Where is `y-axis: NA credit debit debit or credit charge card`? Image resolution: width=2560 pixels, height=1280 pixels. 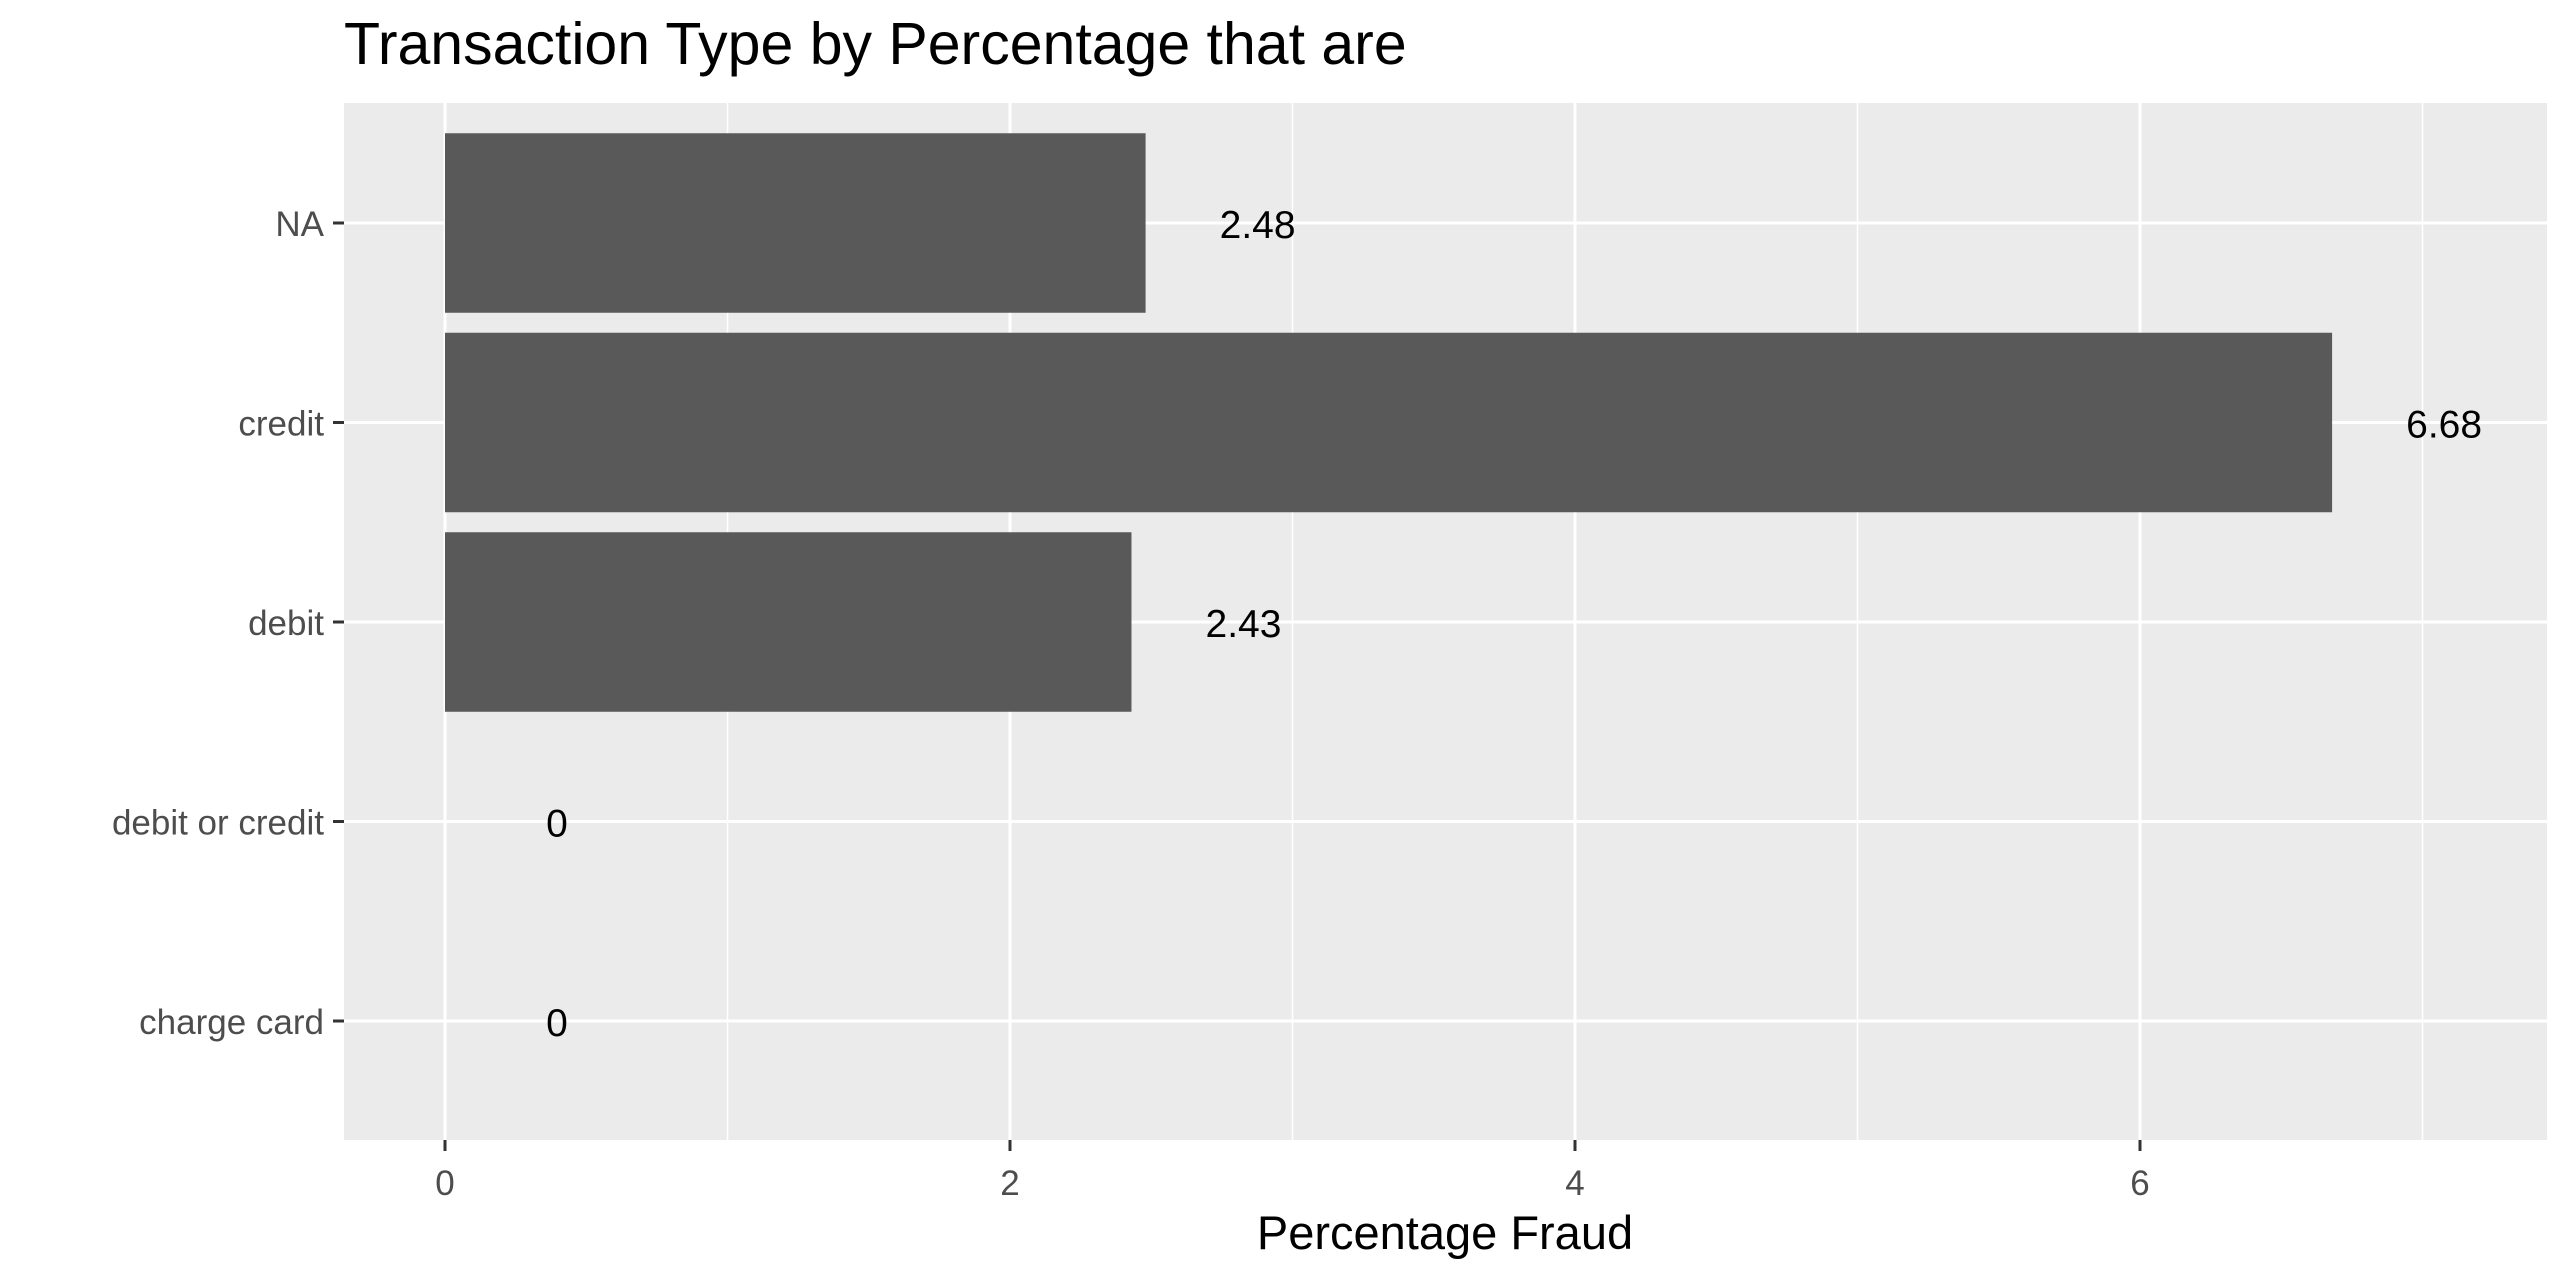
y-axis: NA credit debit debit or credit charge card is located at coordinates (228, 623).